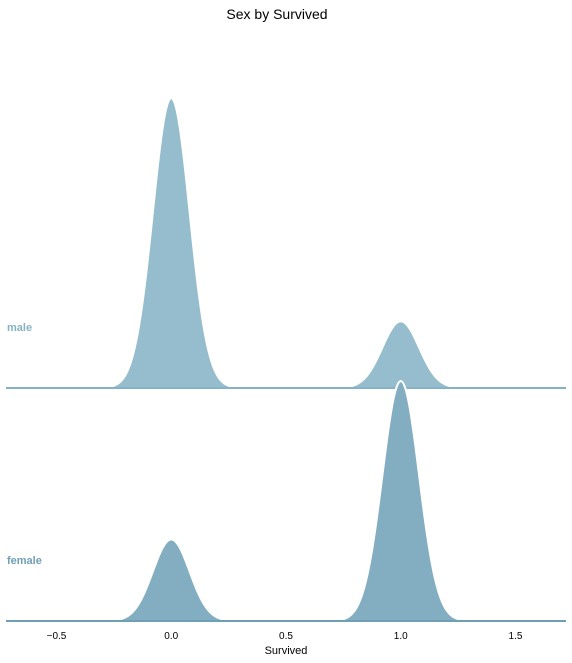 The height and width of the screenshot is (663, 572). Describe the element at coordinates (24, 561) in the screenshot. I see `row-label-female: female` at that location.